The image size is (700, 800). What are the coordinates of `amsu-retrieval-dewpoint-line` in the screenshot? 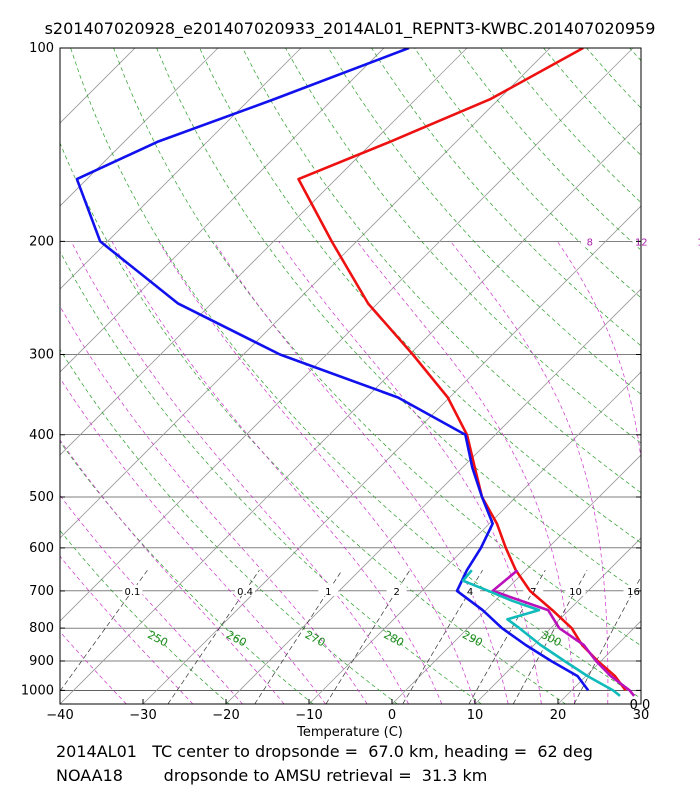 It's located at (541, 633).